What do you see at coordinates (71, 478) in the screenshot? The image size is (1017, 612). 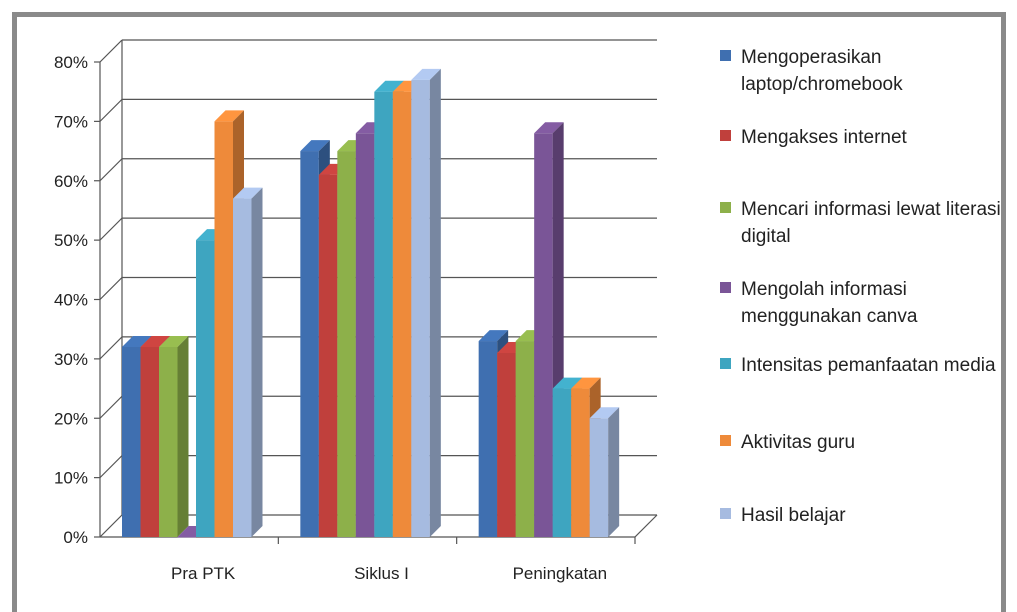 I see `y-tick-label: 10%` at bounding box center [71, 478].